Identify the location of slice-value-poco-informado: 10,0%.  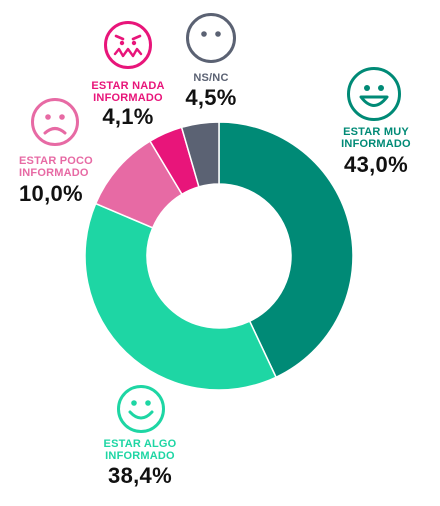
(51, 193).